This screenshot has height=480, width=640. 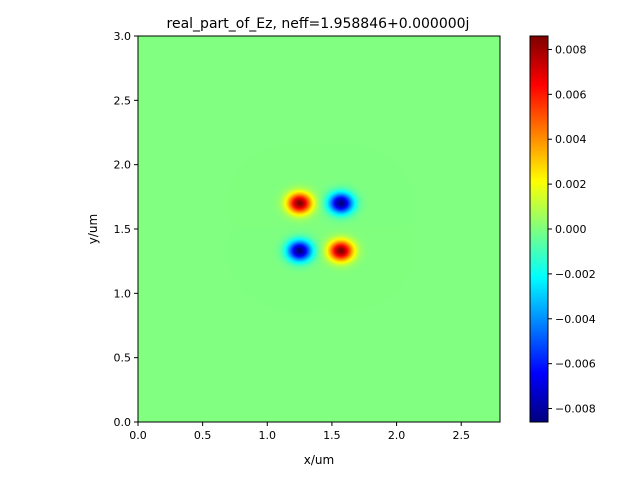 What do you see at coordinates (539, 229) in the screenshot?
I see `colorbar-gradient` at bounding box center [539, 229].